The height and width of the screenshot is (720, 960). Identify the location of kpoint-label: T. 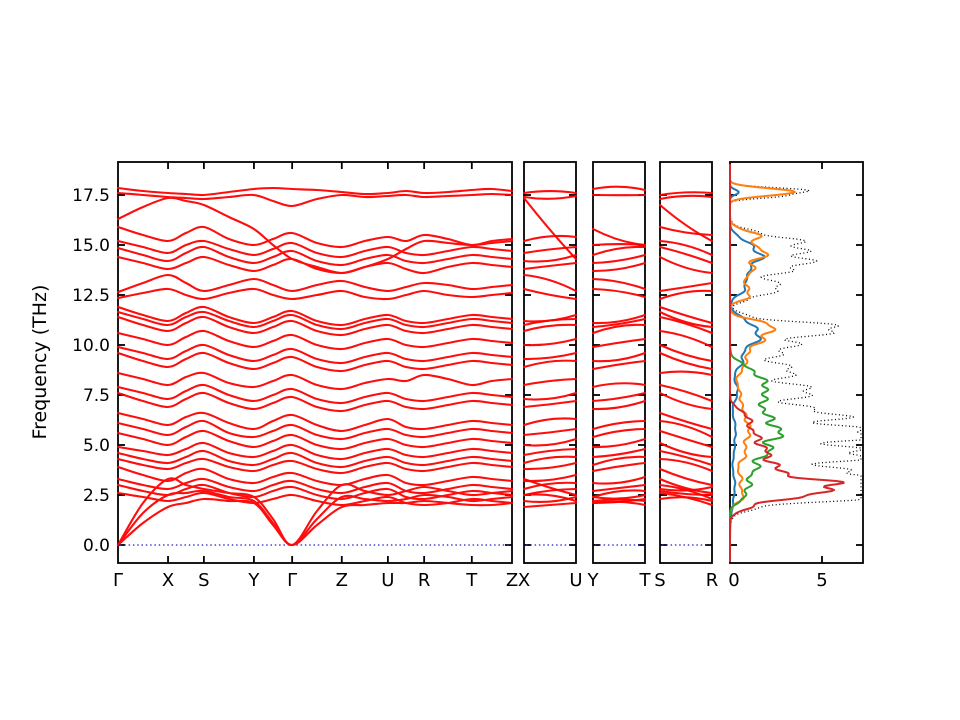
(471, 580).